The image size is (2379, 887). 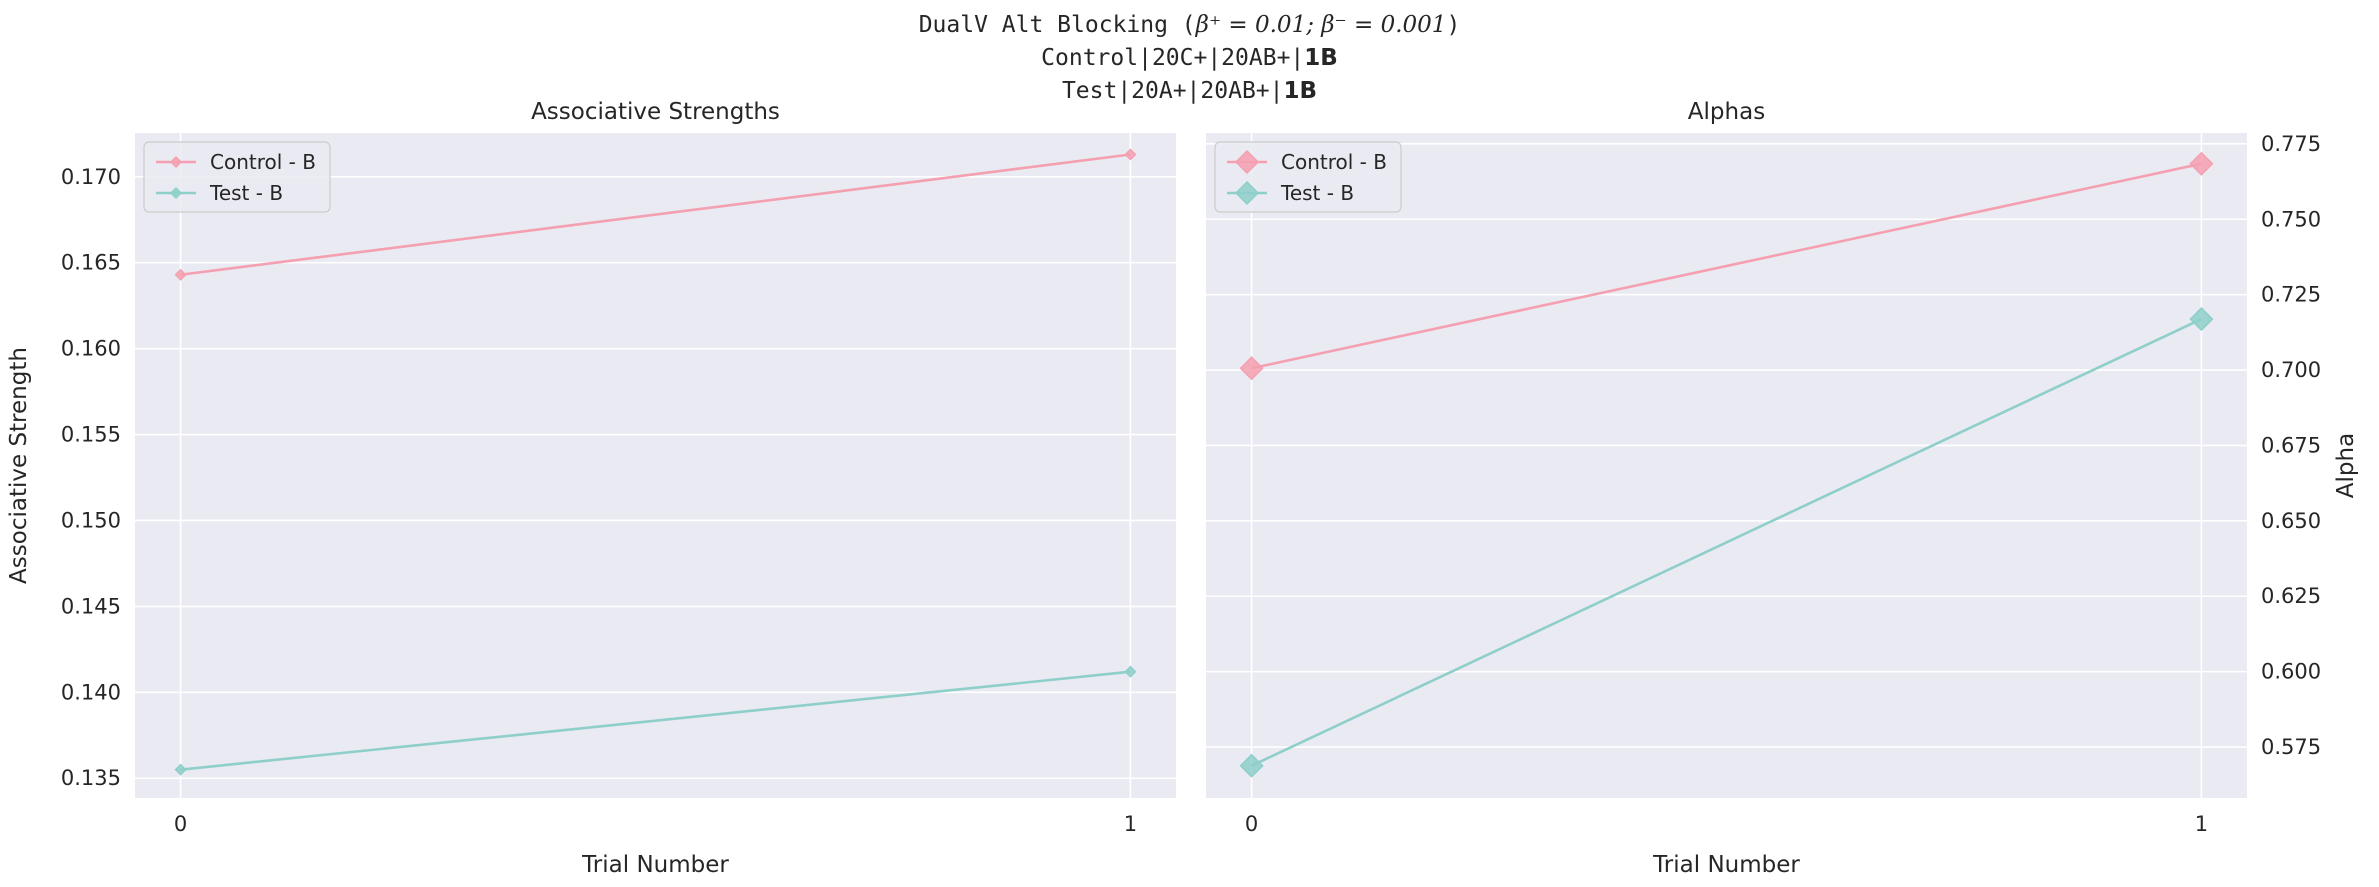 What do you see at coordinates (91, 692) in the screenshot?
I see `y-tick-label: 0.140` at bounding box center [91, 692].